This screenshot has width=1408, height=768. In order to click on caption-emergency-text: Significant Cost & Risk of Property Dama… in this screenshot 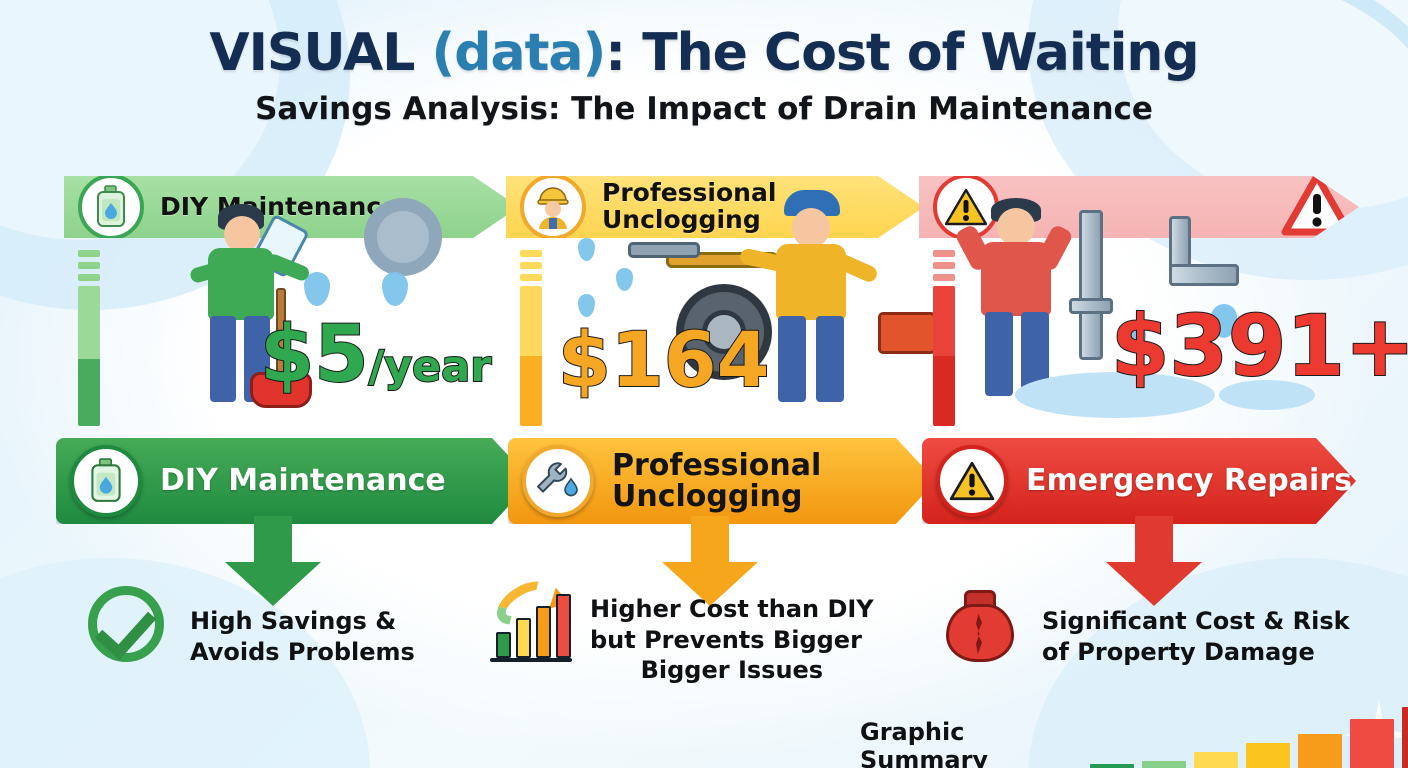, I will do `click(1196, 626)`.